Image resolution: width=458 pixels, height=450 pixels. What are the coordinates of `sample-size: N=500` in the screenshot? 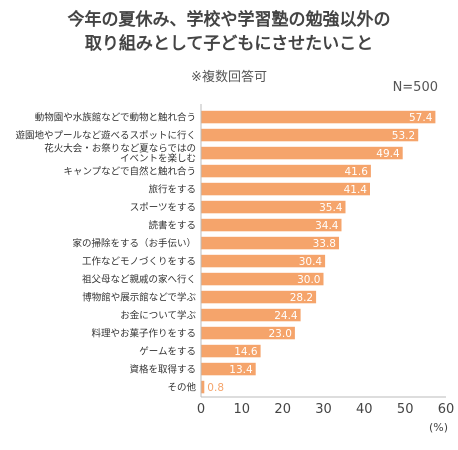 It's located at (415, 87).